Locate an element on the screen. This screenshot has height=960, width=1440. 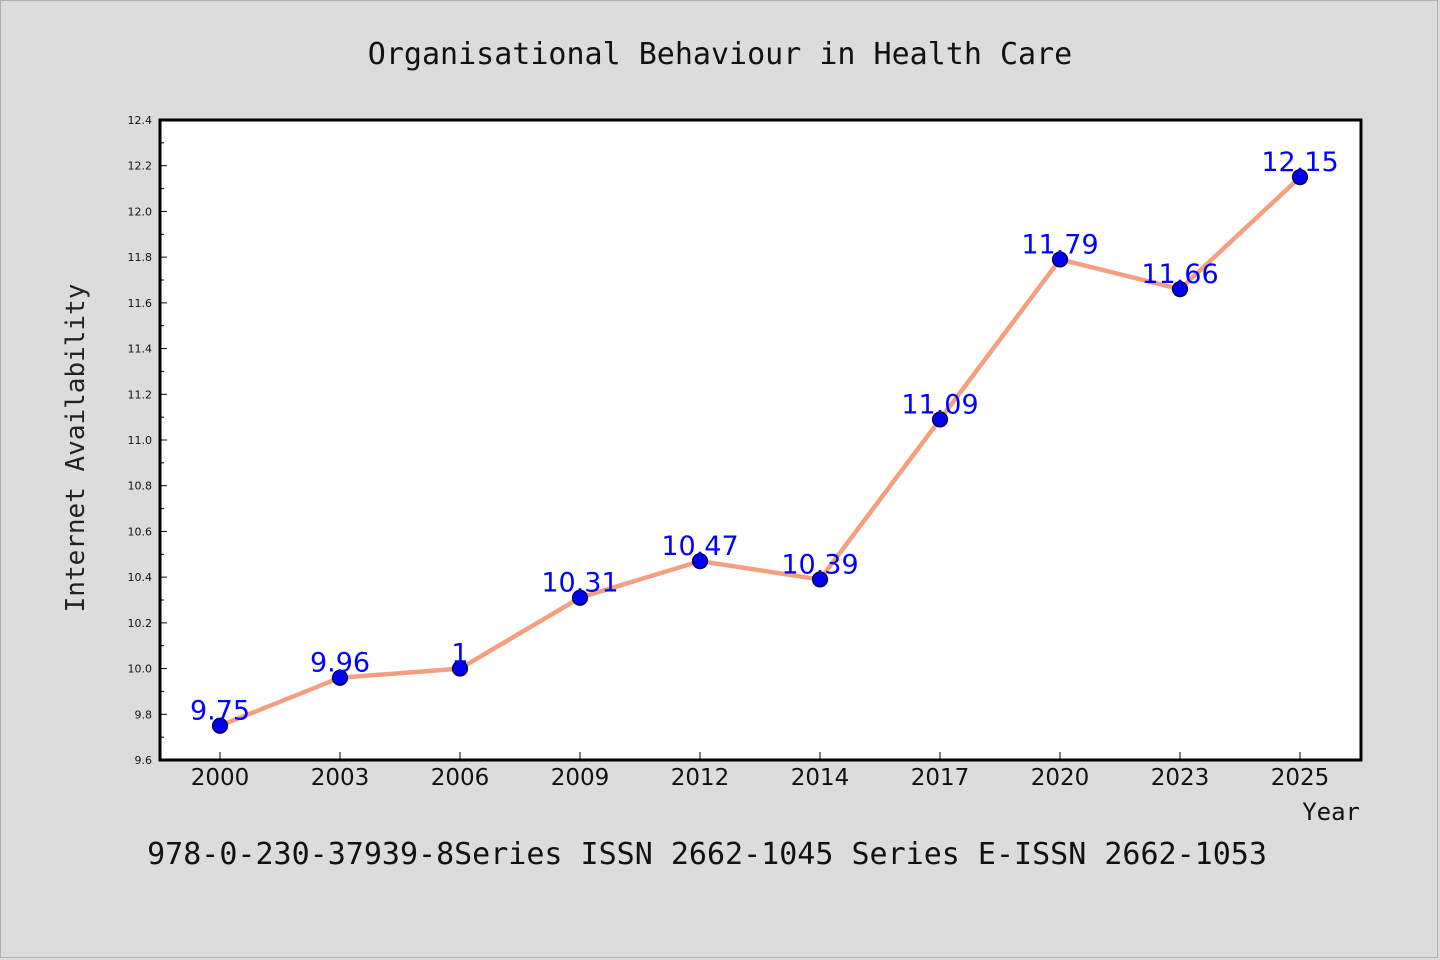
x-tick-label: 2006 is located at coordinates (460, 778).